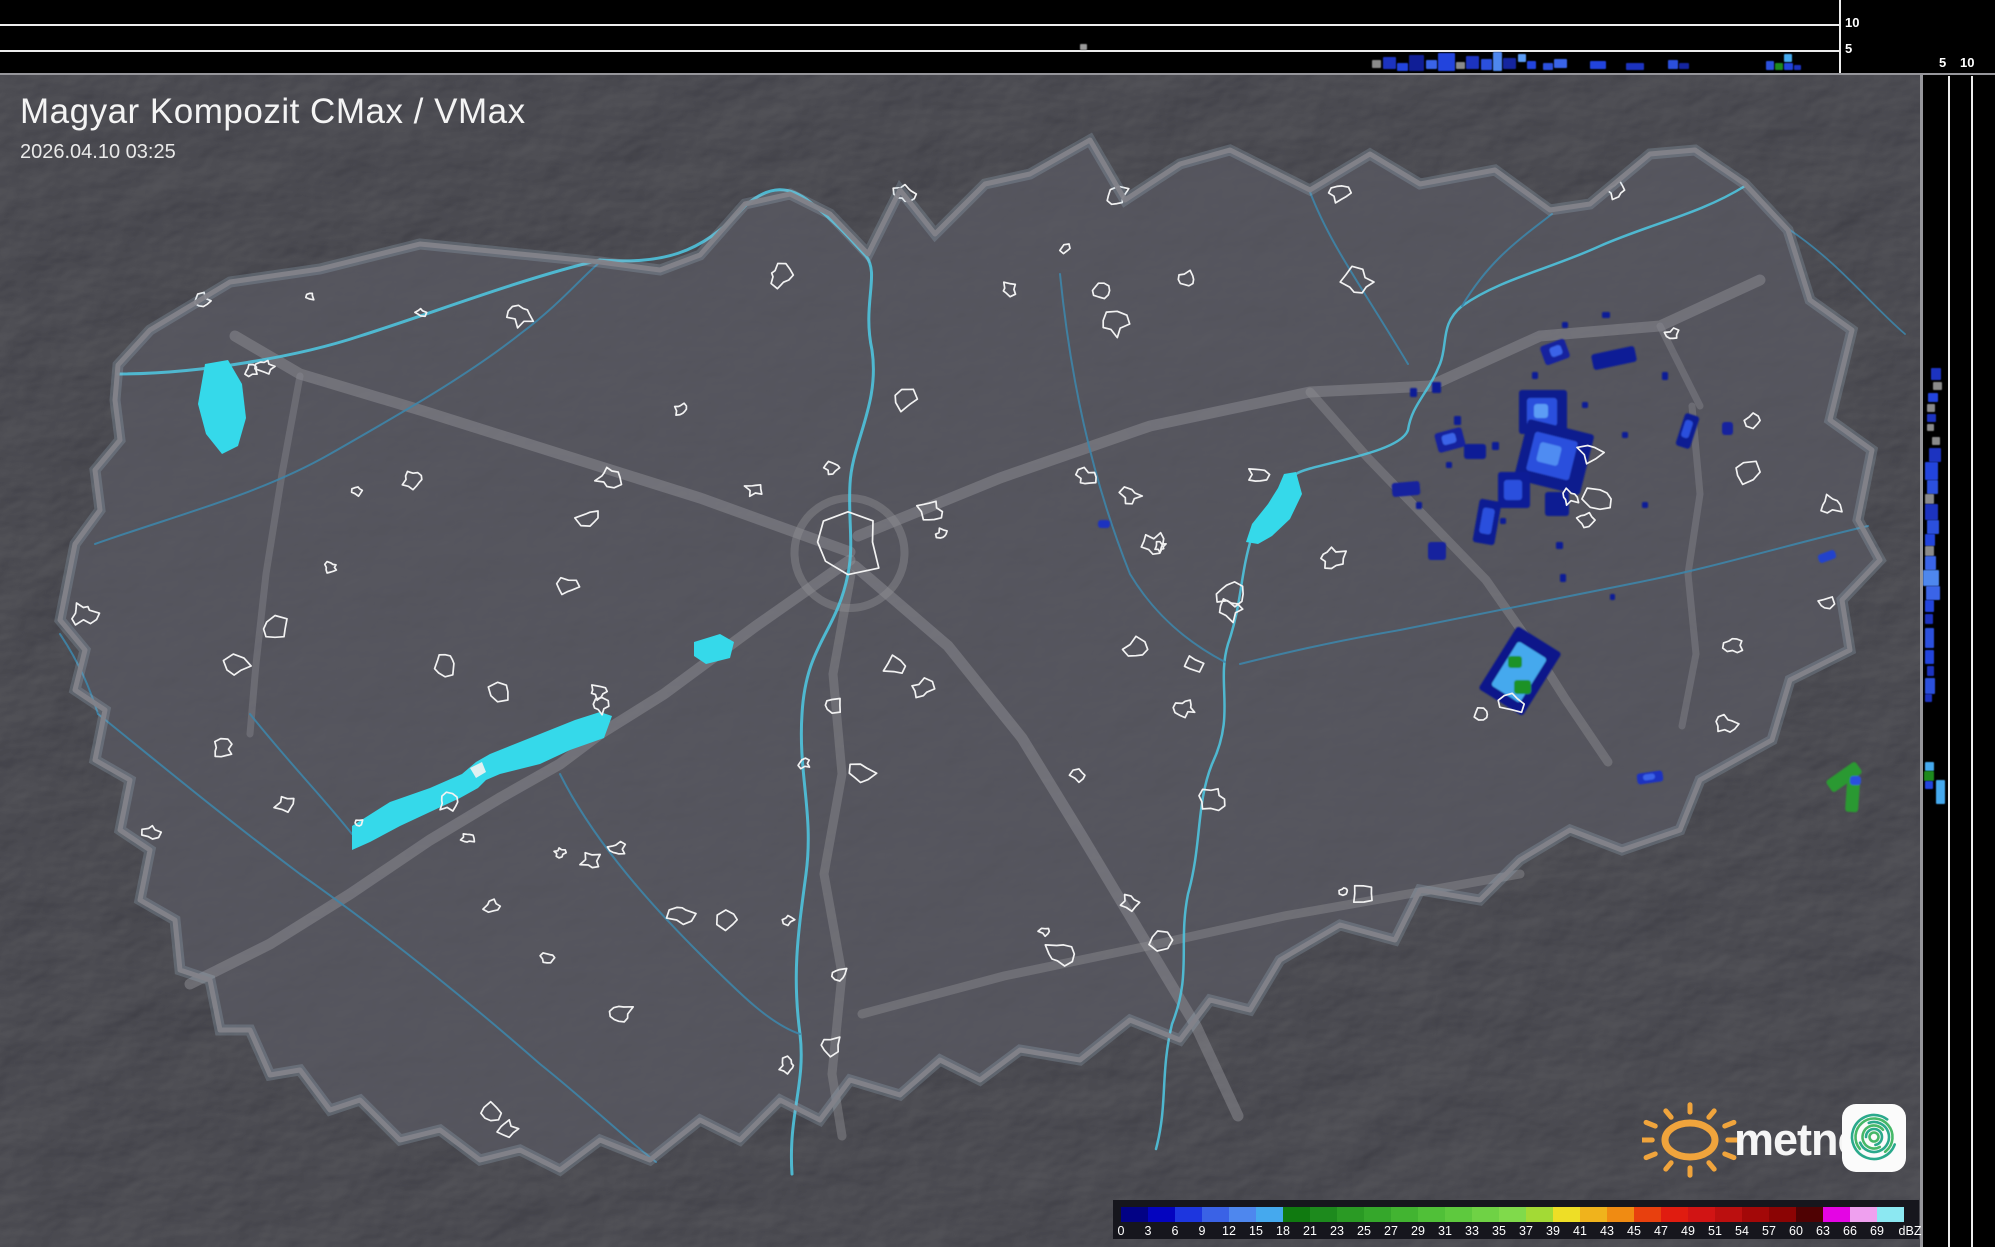 The height and width of the screenshot is (1247, 1995). I want to click on legend-tick: 33, so click(1472, 1231).